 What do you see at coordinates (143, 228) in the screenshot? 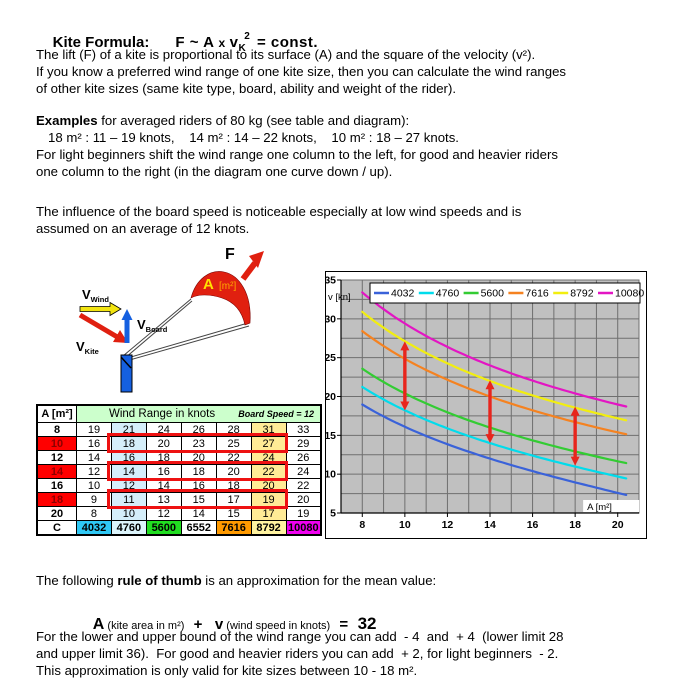
I see `board-note-line: assumed on an average of 12 knots.` at bounding box center [143, 228].